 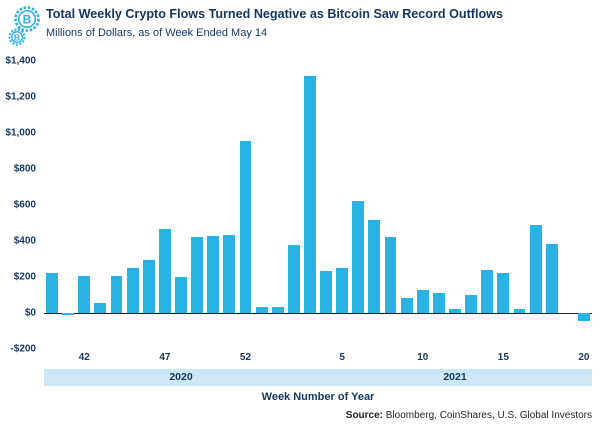 What do you see at coordinates (438, 303) in the screenshot?
I see `bar-2021-w11` at bounding box center [438, 303].